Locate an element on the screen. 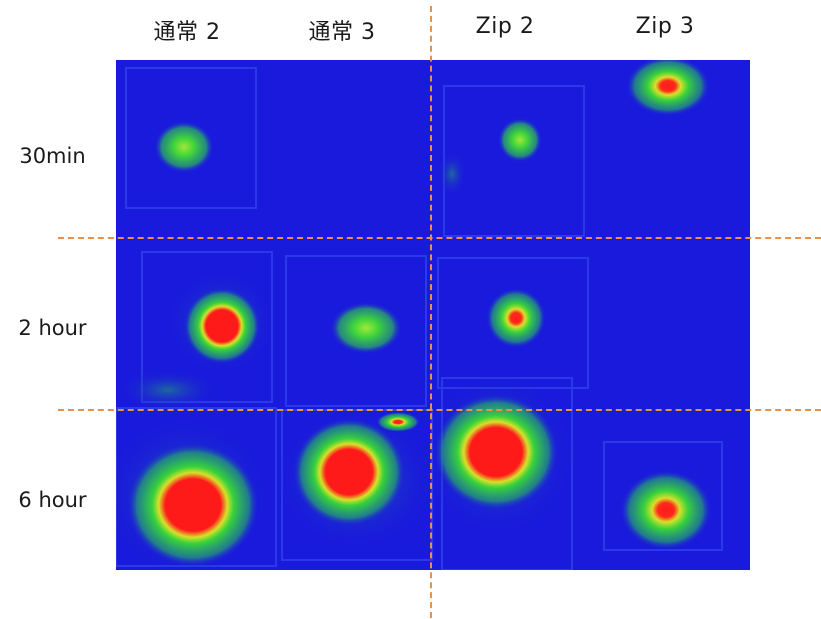 The height and width of the screenshot is (619, 821). haze-2h-lower-left is located at coordinates (168, 390).